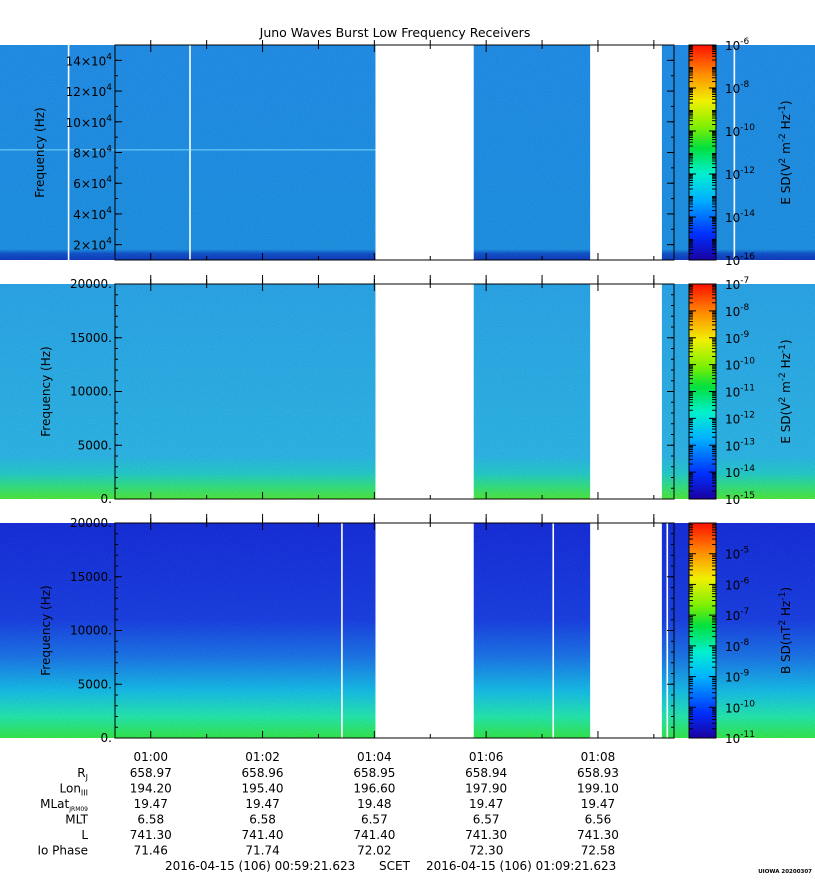  What do you see at coordinates (598, 820) in the screenshot?
I see `ephemeris-value: 6.56` at bounding box center [598, 820].